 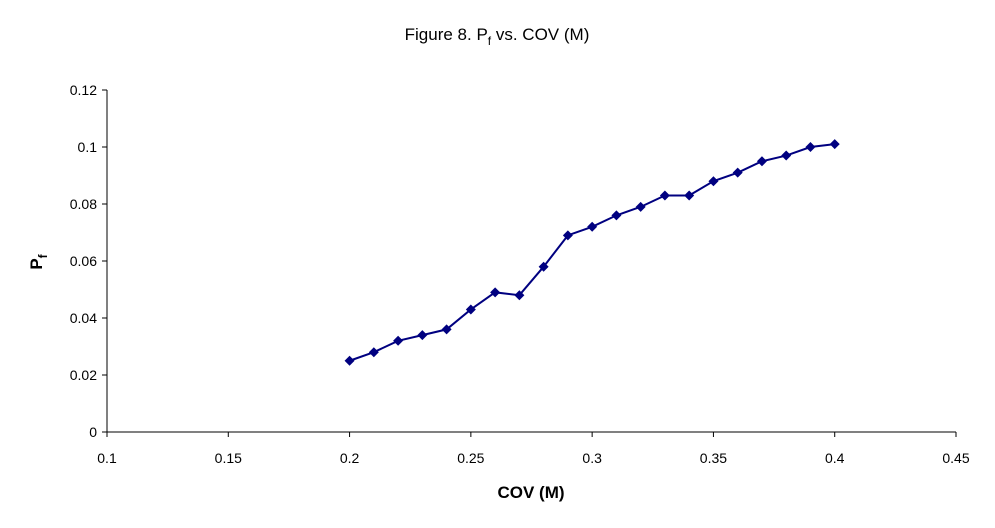 What do you see at coordinates (350, 458) in the screenshot?
I see `x-tick-label: 0.2` at bounding box center [350, 458].